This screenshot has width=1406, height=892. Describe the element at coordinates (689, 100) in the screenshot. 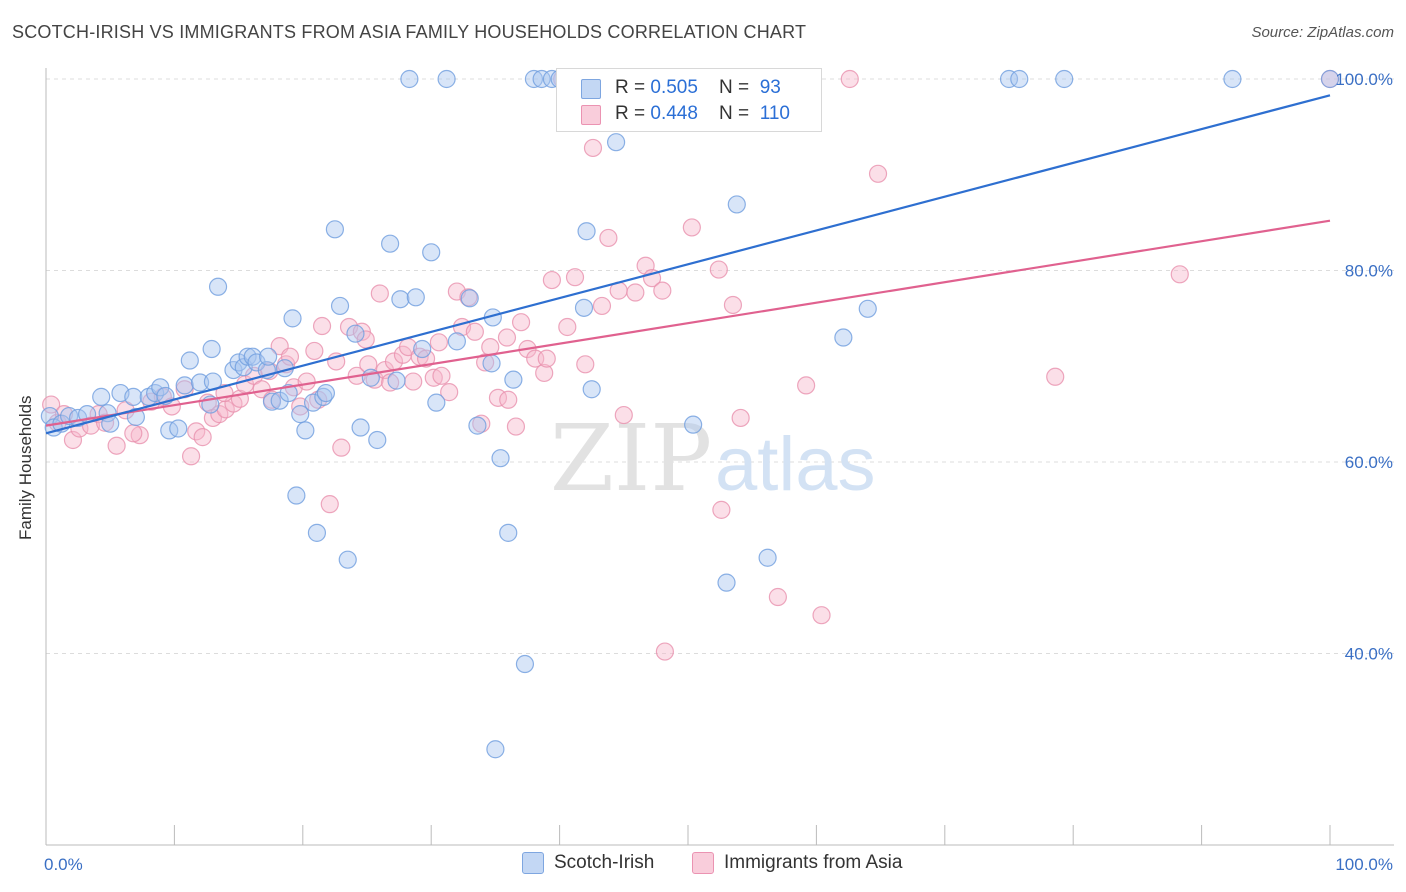

I see `stats-legend: R = 0.505 N = 93 R = 0.448 N = 110` at that location.